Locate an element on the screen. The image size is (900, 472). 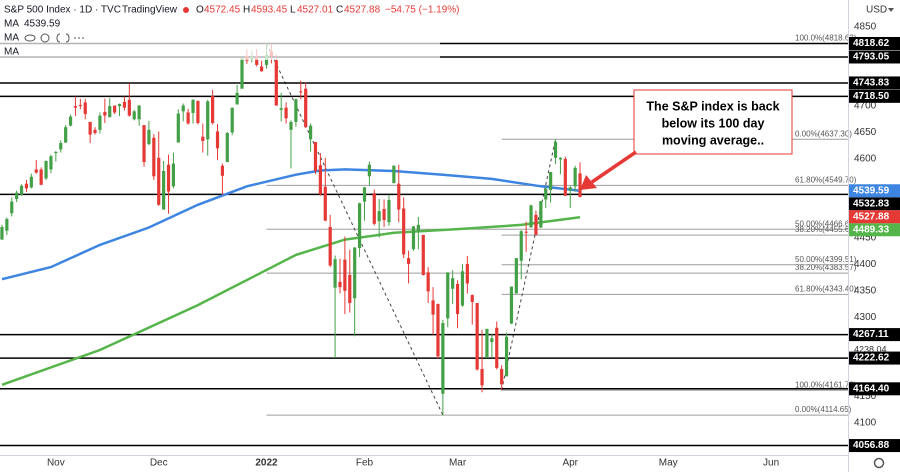
annotation-text: below its 100 day is located at coordinates (713, 123).